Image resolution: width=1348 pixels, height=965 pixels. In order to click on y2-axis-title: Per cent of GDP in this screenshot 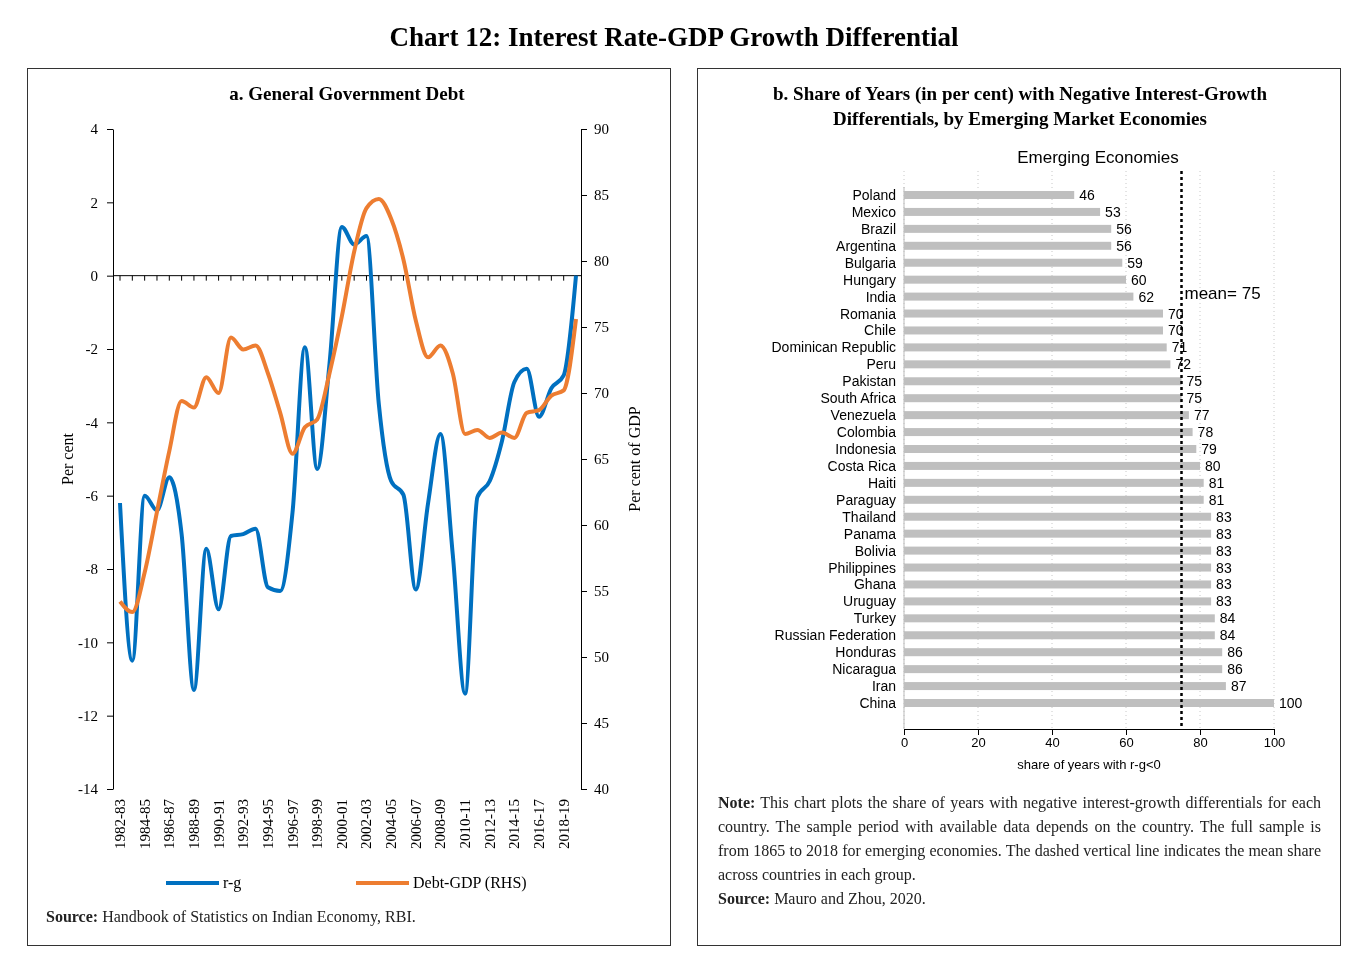, I will do `click(634, 459)`.